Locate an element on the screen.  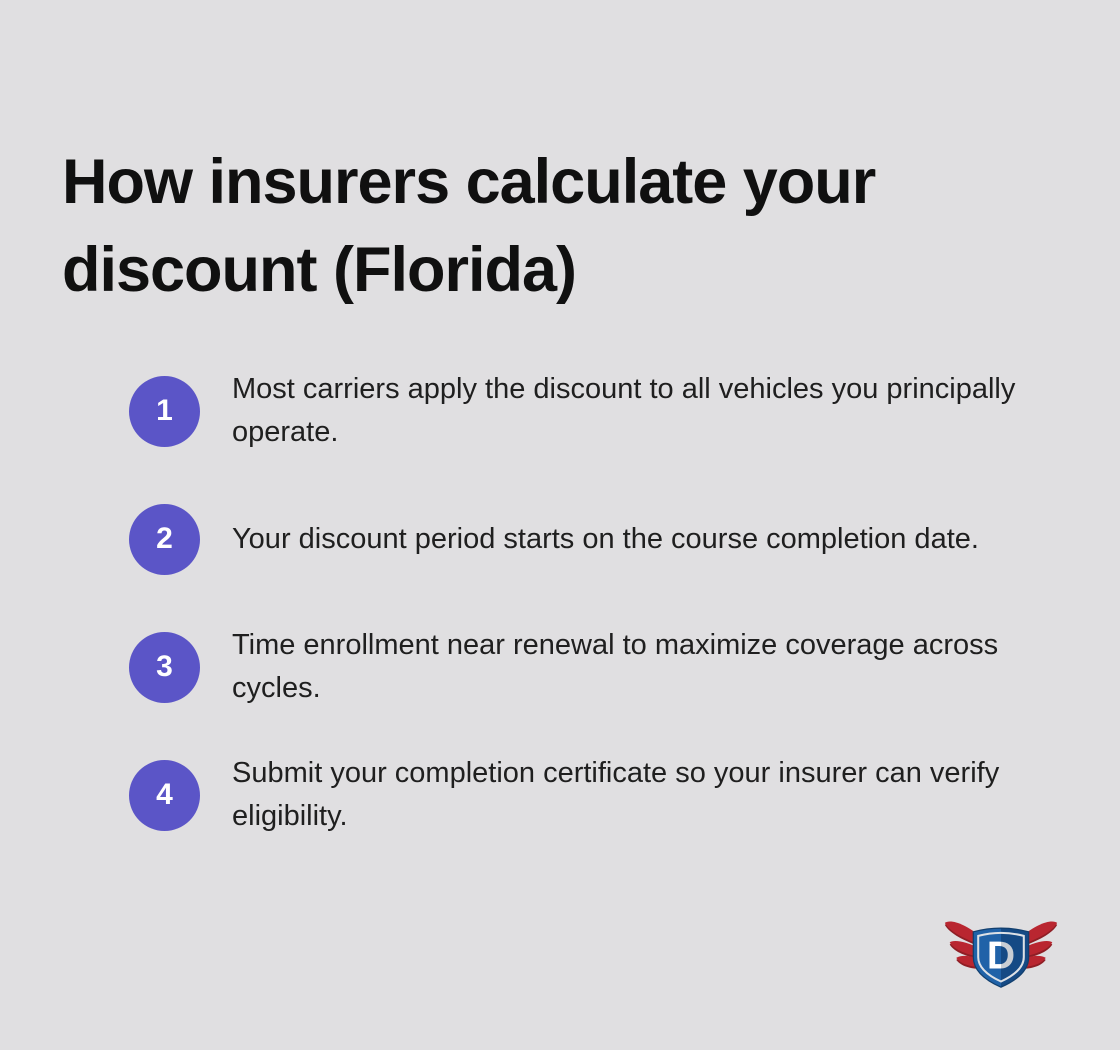
step-2-number: 2 is located at coordinates (164, 538).